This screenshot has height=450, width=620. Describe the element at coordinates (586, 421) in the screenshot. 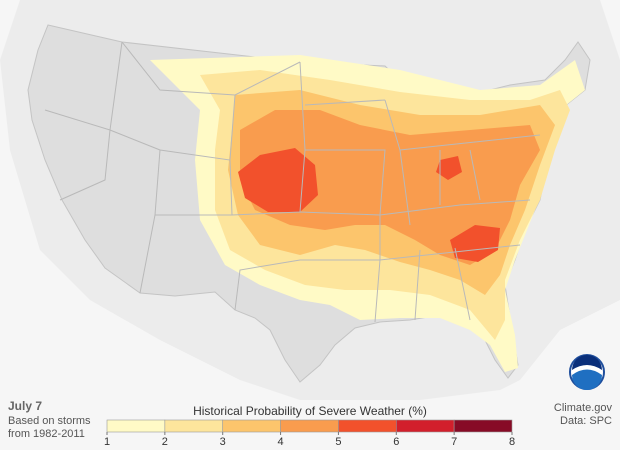

I see `source: Data: SPC` at that location.